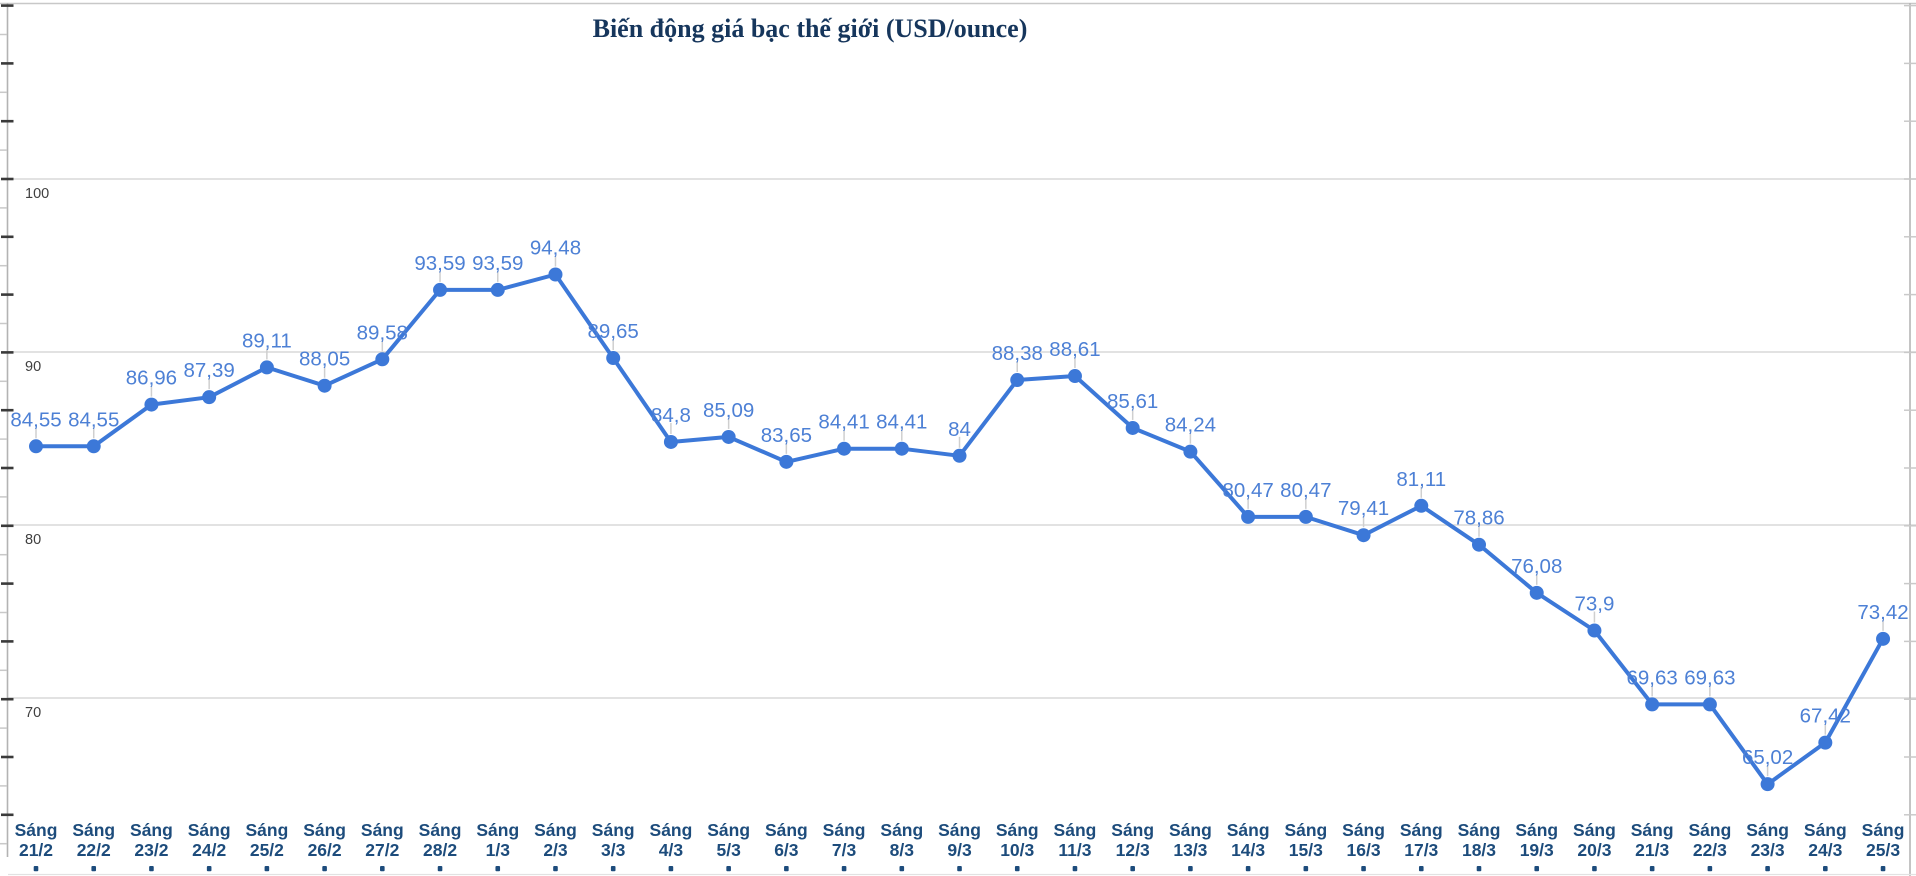 Image resolution: width=1916 pixels, height=876 pixels. What do you see at coordinates (1017, 353) in the screenshot?
I see `data-label: 88,38` at bounding box center [1017, 353].